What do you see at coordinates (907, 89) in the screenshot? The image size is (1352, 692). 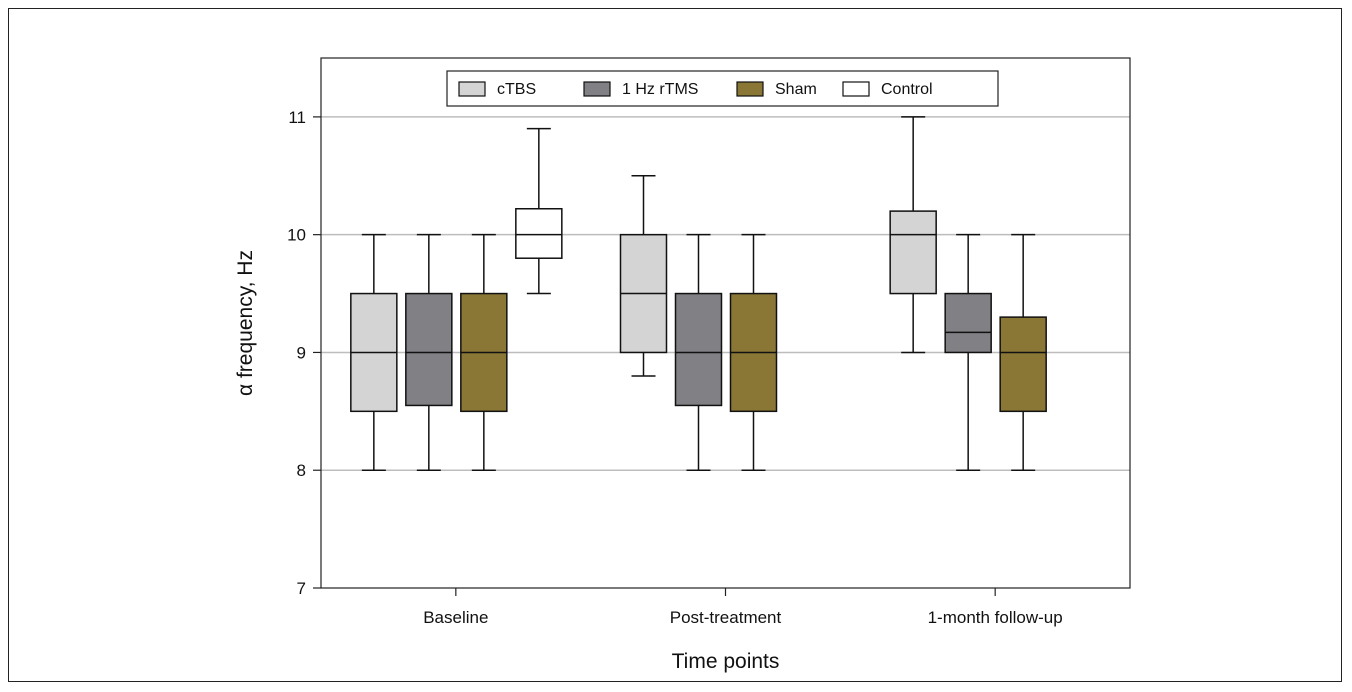 I see `legend-label: Control` at bounding box center [907, 89].